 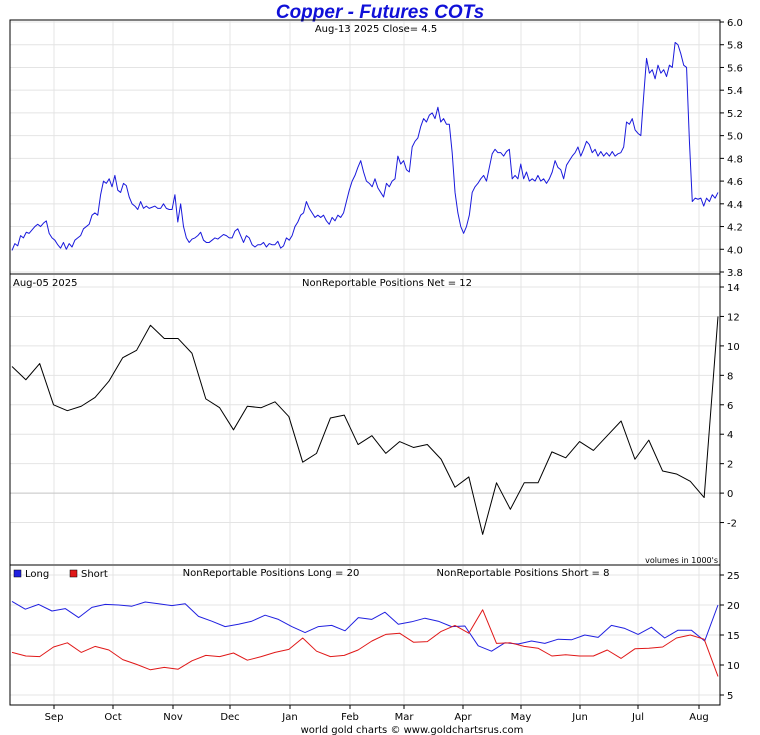 What do you see at coordinates (735, 273) in the screenshot?
I see `price-ytick-label: 3.8` at bounding box center [735, 273].